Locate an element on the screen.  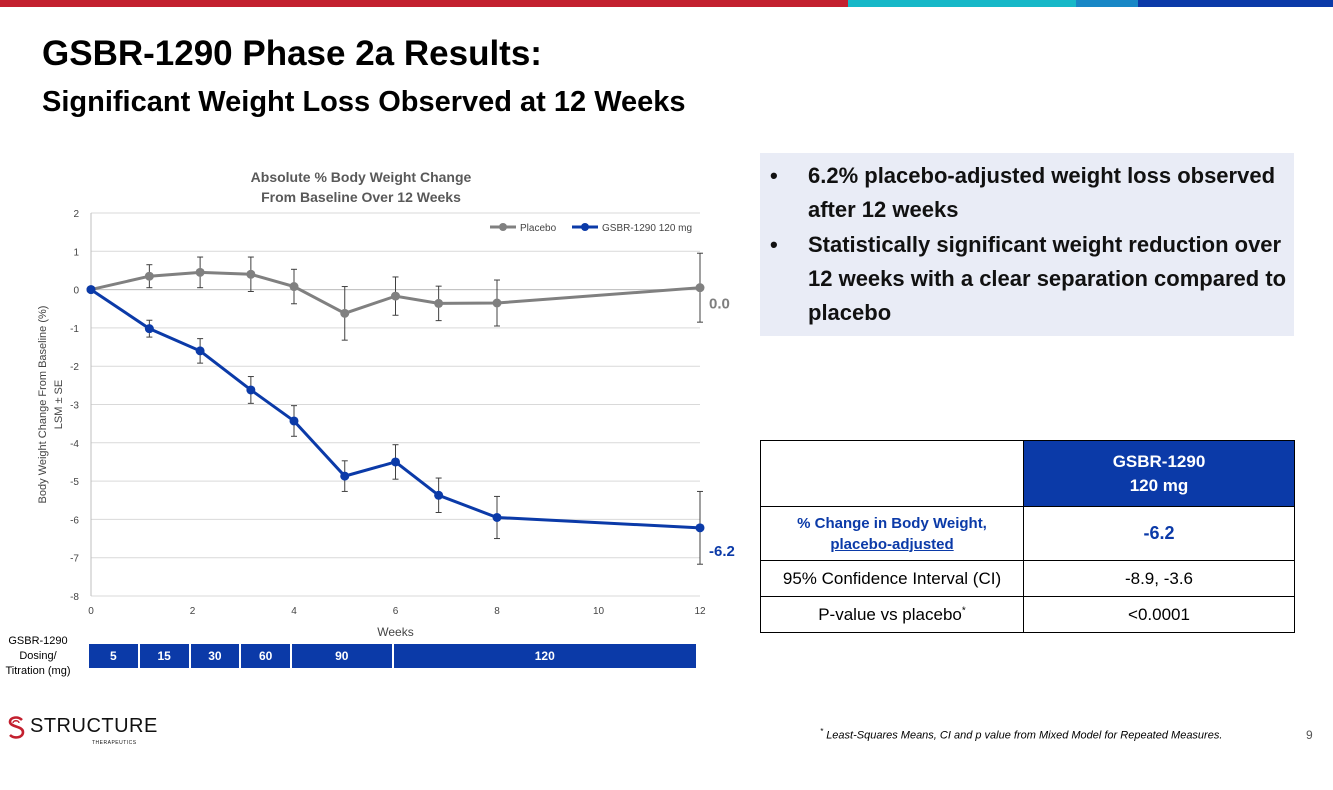
y-axis-label: LSM ± SE is located at coordinates (59, 404).